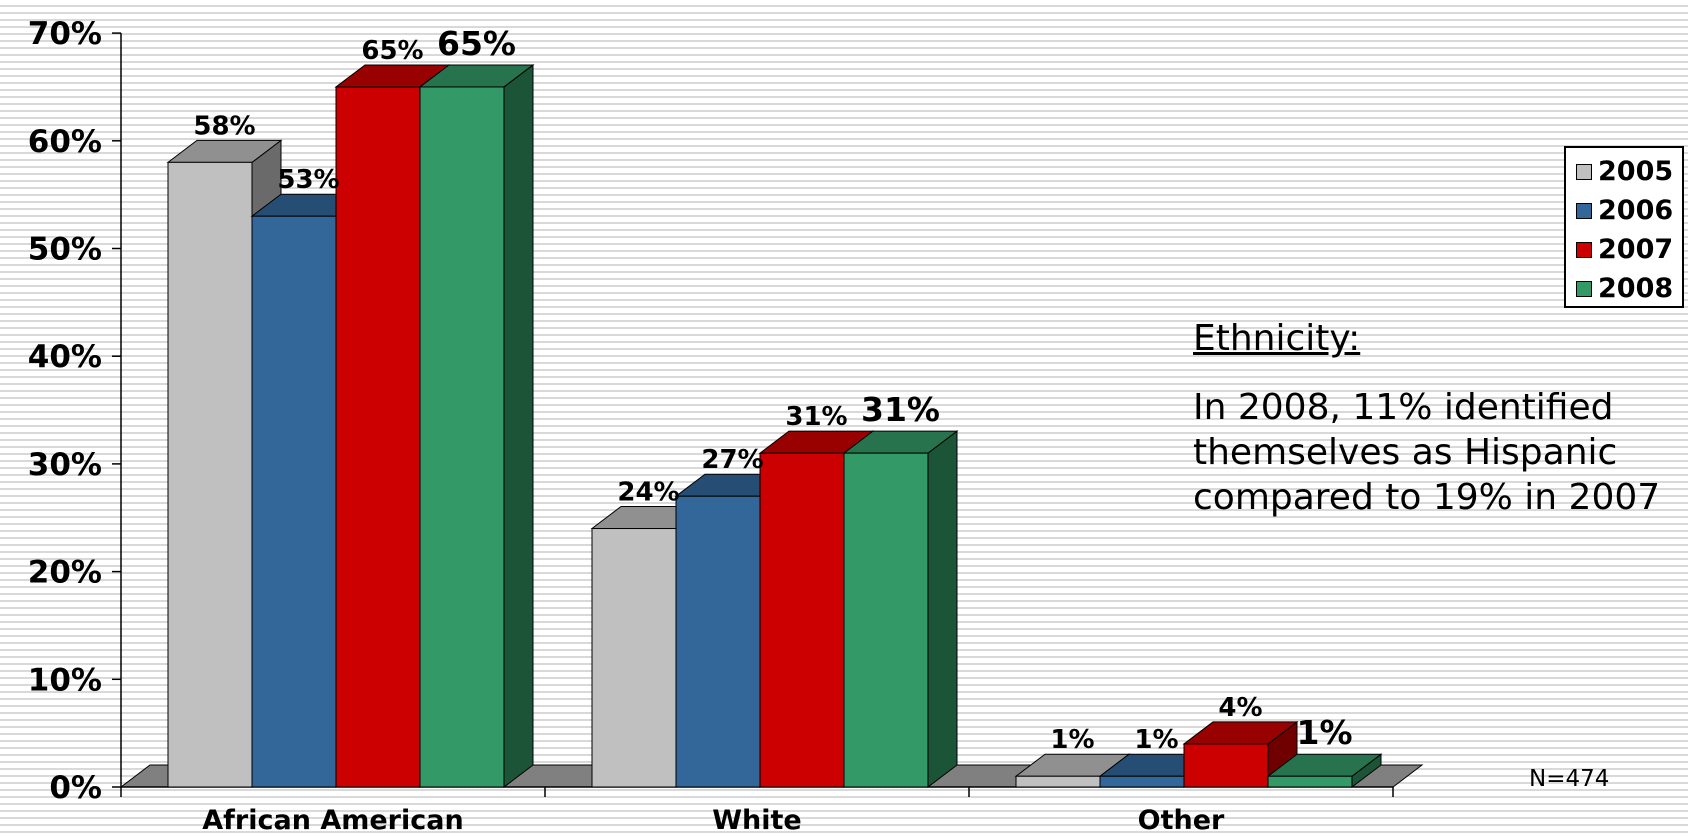 This screenshot has height=837, width=1688. I want to click on y-tick-label: 20%, so click(65, 573).